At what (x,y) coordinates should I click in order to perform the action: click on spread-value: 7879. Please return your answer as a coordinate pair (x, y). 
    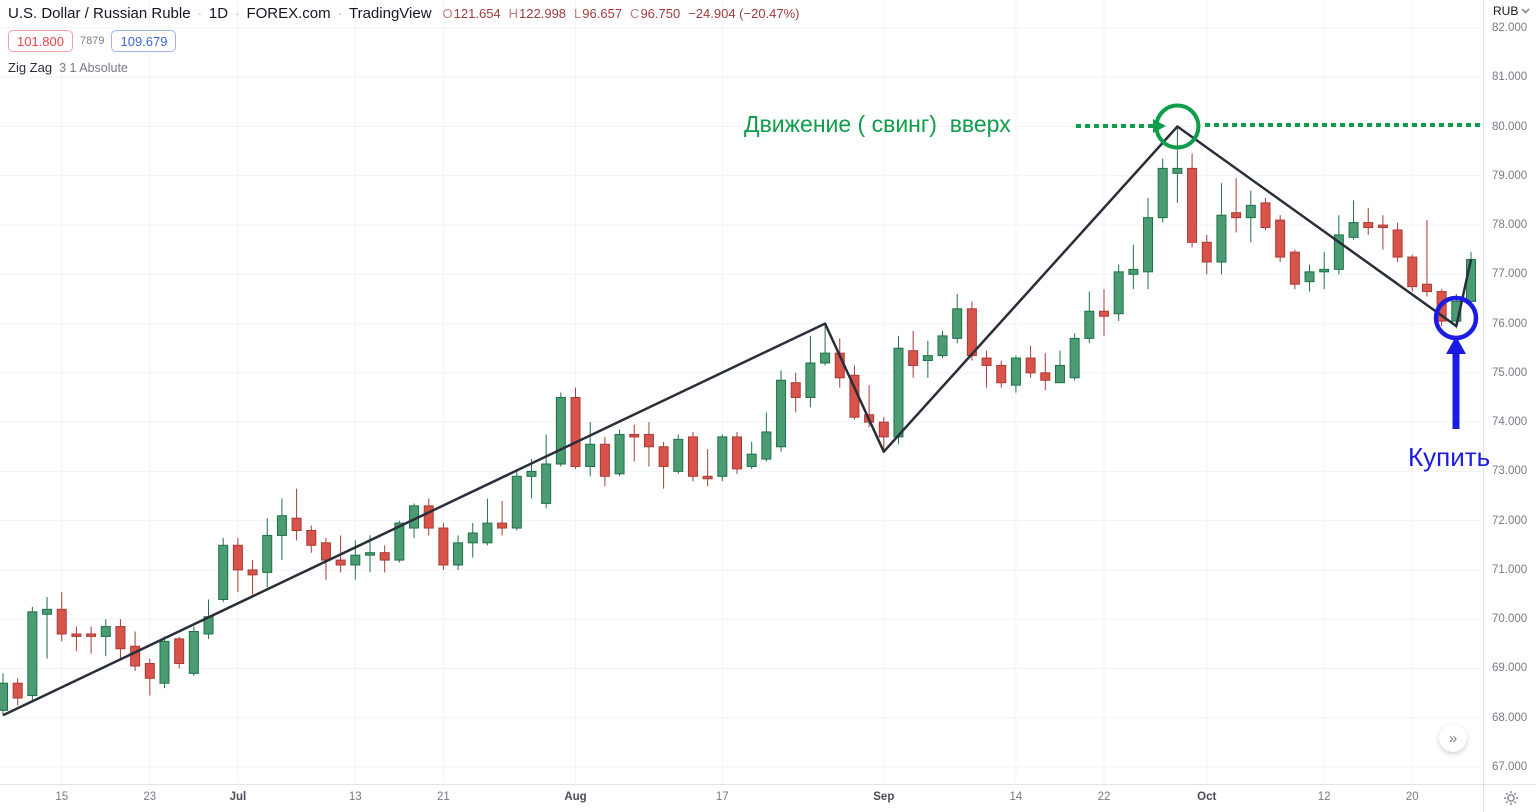
    Looking at the image, I should click on (92, 41).